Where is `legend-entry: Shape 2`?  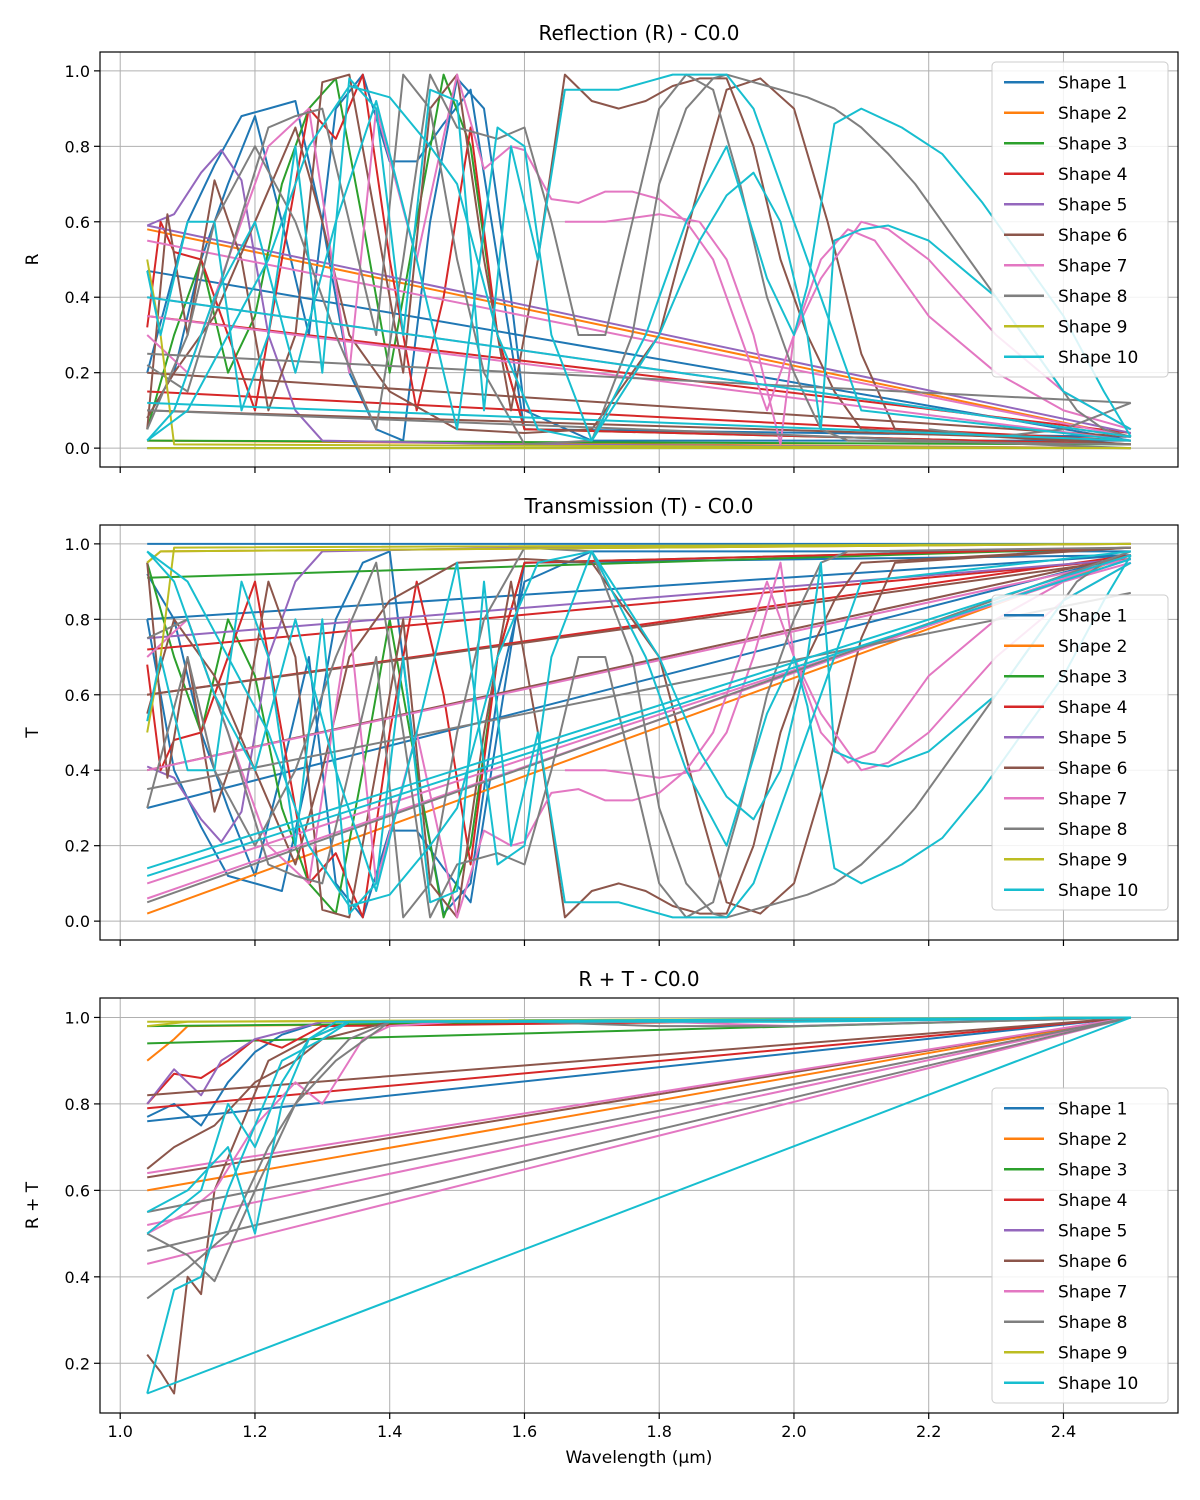
legend-entry: Shape 2 is located at coordinates (1092, 1140).